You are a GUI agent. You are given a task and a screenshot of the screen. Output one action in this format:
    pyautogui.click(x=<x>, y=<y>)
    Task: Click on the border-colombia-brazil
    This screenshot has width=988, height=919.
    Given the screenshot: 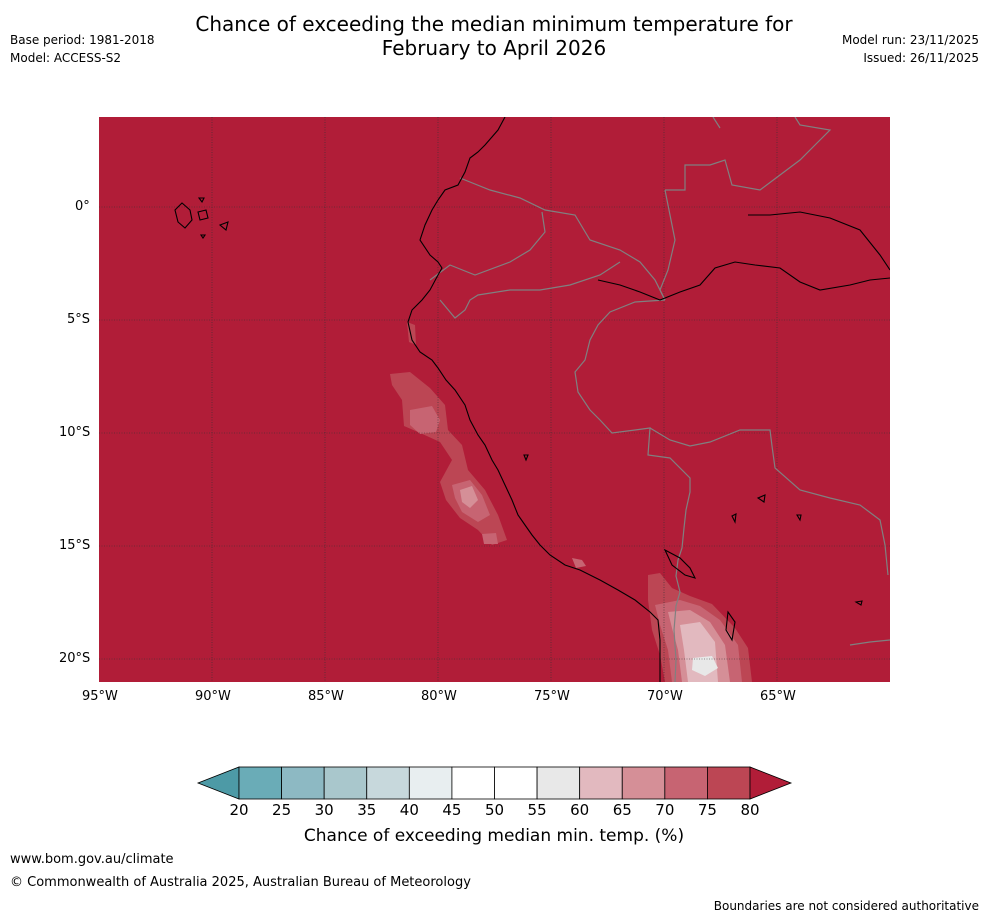 What is the action you would take?
    pyautogui.click(x=667, y=245)
    